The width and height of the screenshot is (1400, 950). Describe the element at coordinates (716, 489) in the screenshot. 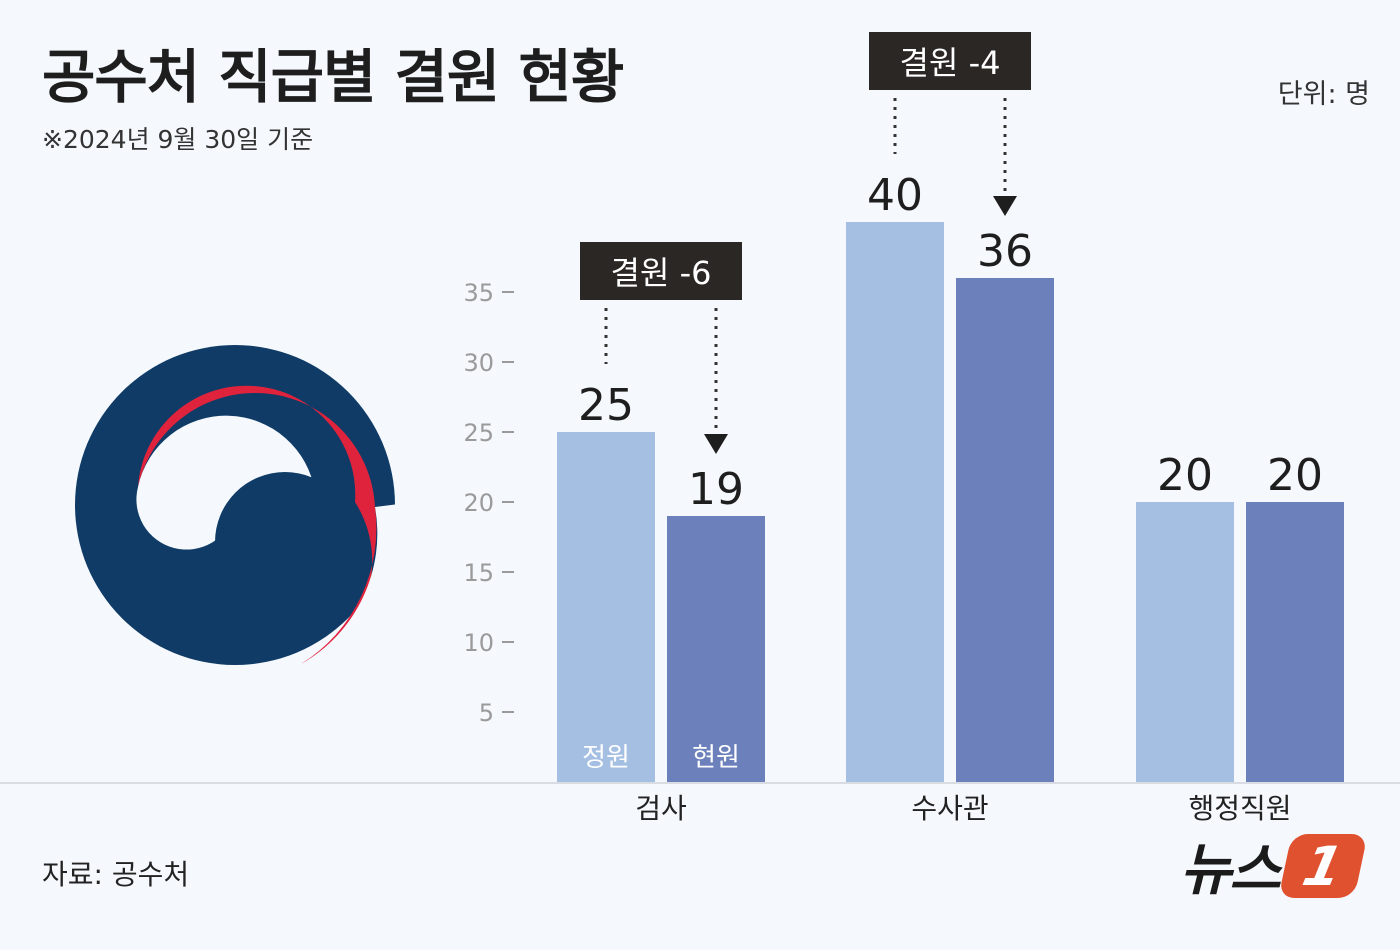

I see `data-label: 19` at that location.